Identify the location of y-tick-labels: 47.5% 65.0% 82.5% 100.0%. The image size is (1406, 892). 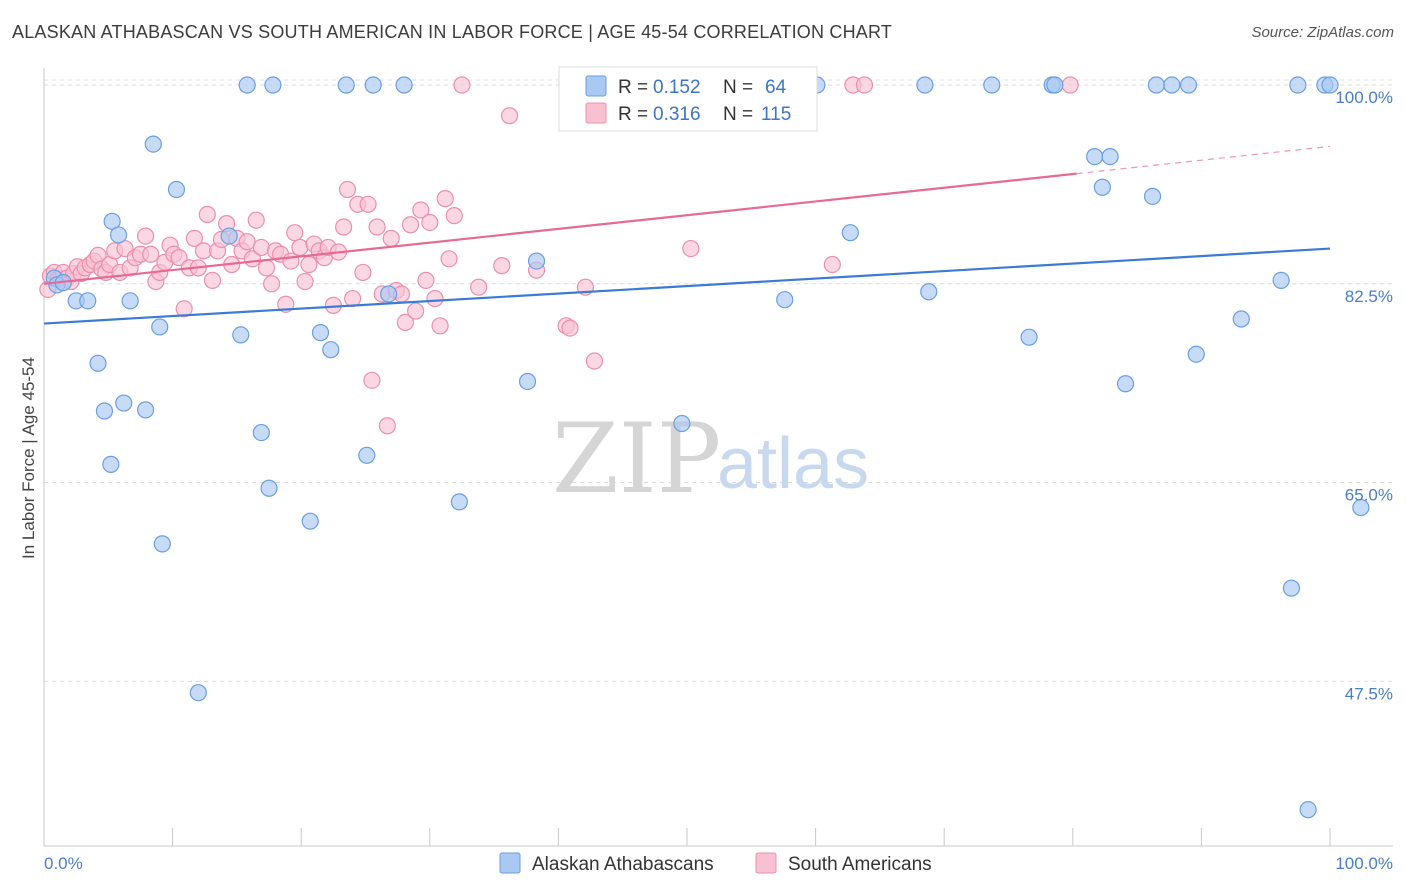
(1364, 395).